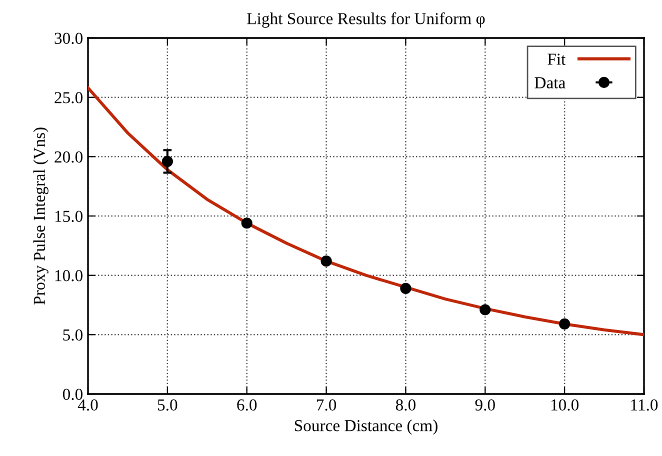 This screenshot has height=456, width=662. Describe the element at coordinates (69, 216) in the screenshot. I see `y-tick-label: 15.0` at that location.